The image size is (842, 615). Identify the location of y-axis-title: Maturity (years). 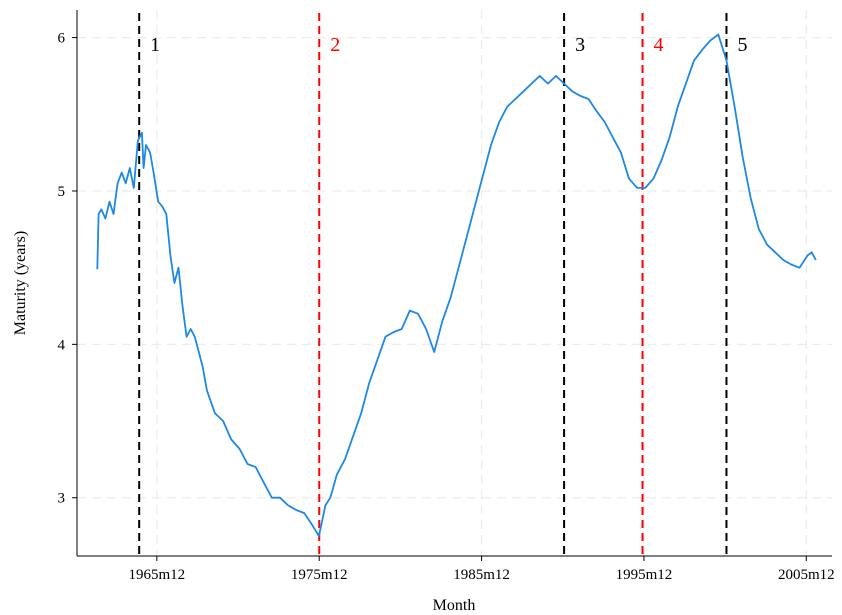
(20, 283).